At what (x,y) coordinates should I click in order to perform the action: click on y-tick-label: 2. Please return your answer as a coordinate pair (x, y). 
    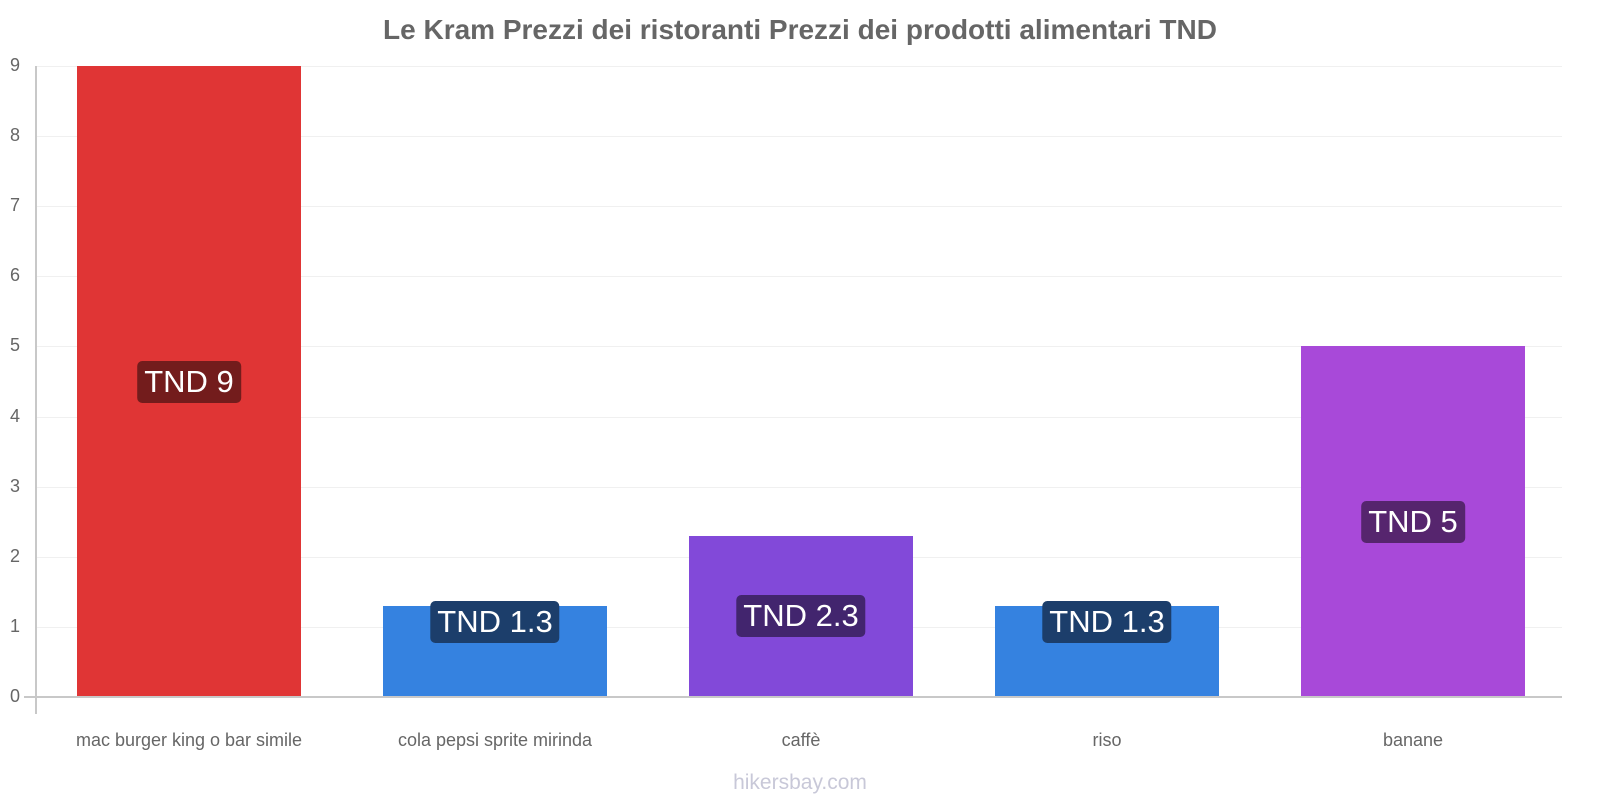
    Looking at the image, I should click on (14, 555).